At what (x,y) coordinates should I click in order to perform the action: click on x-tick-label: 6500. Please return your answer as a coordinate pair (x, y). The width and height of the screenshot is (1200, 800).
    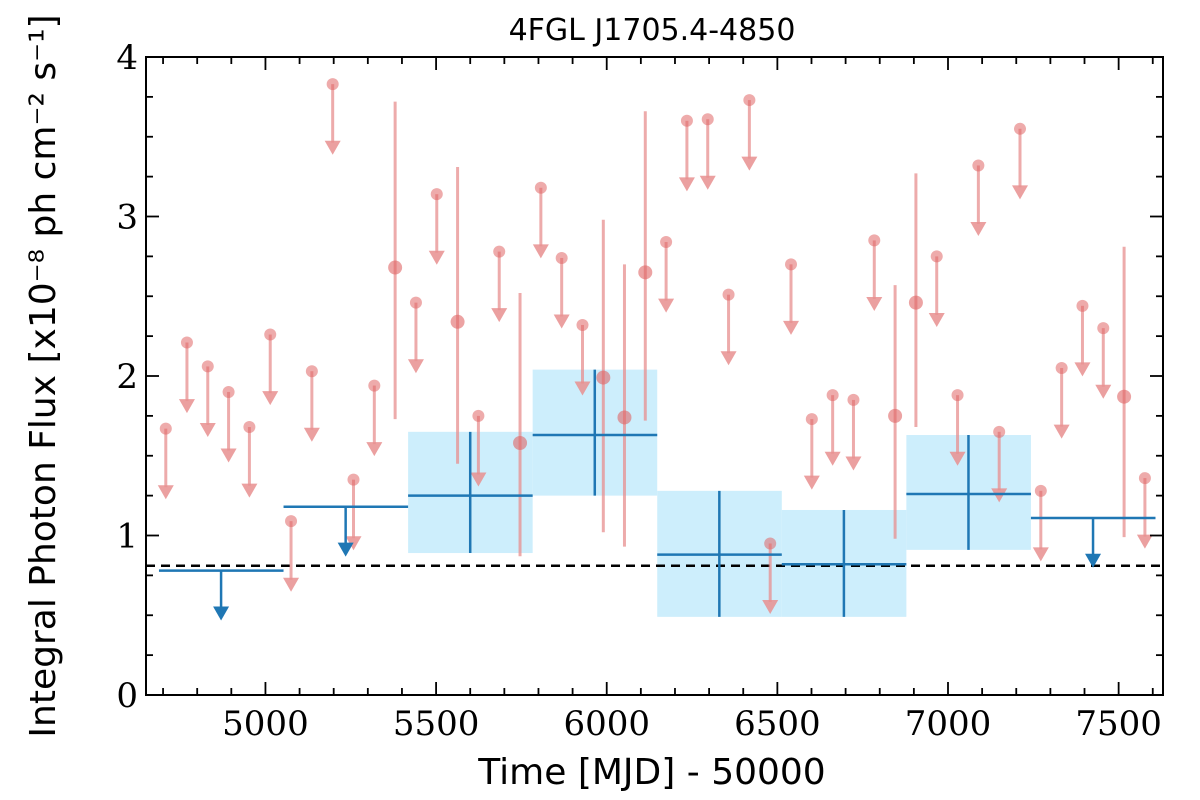
    Looking at the image, I should click on (777, 724).